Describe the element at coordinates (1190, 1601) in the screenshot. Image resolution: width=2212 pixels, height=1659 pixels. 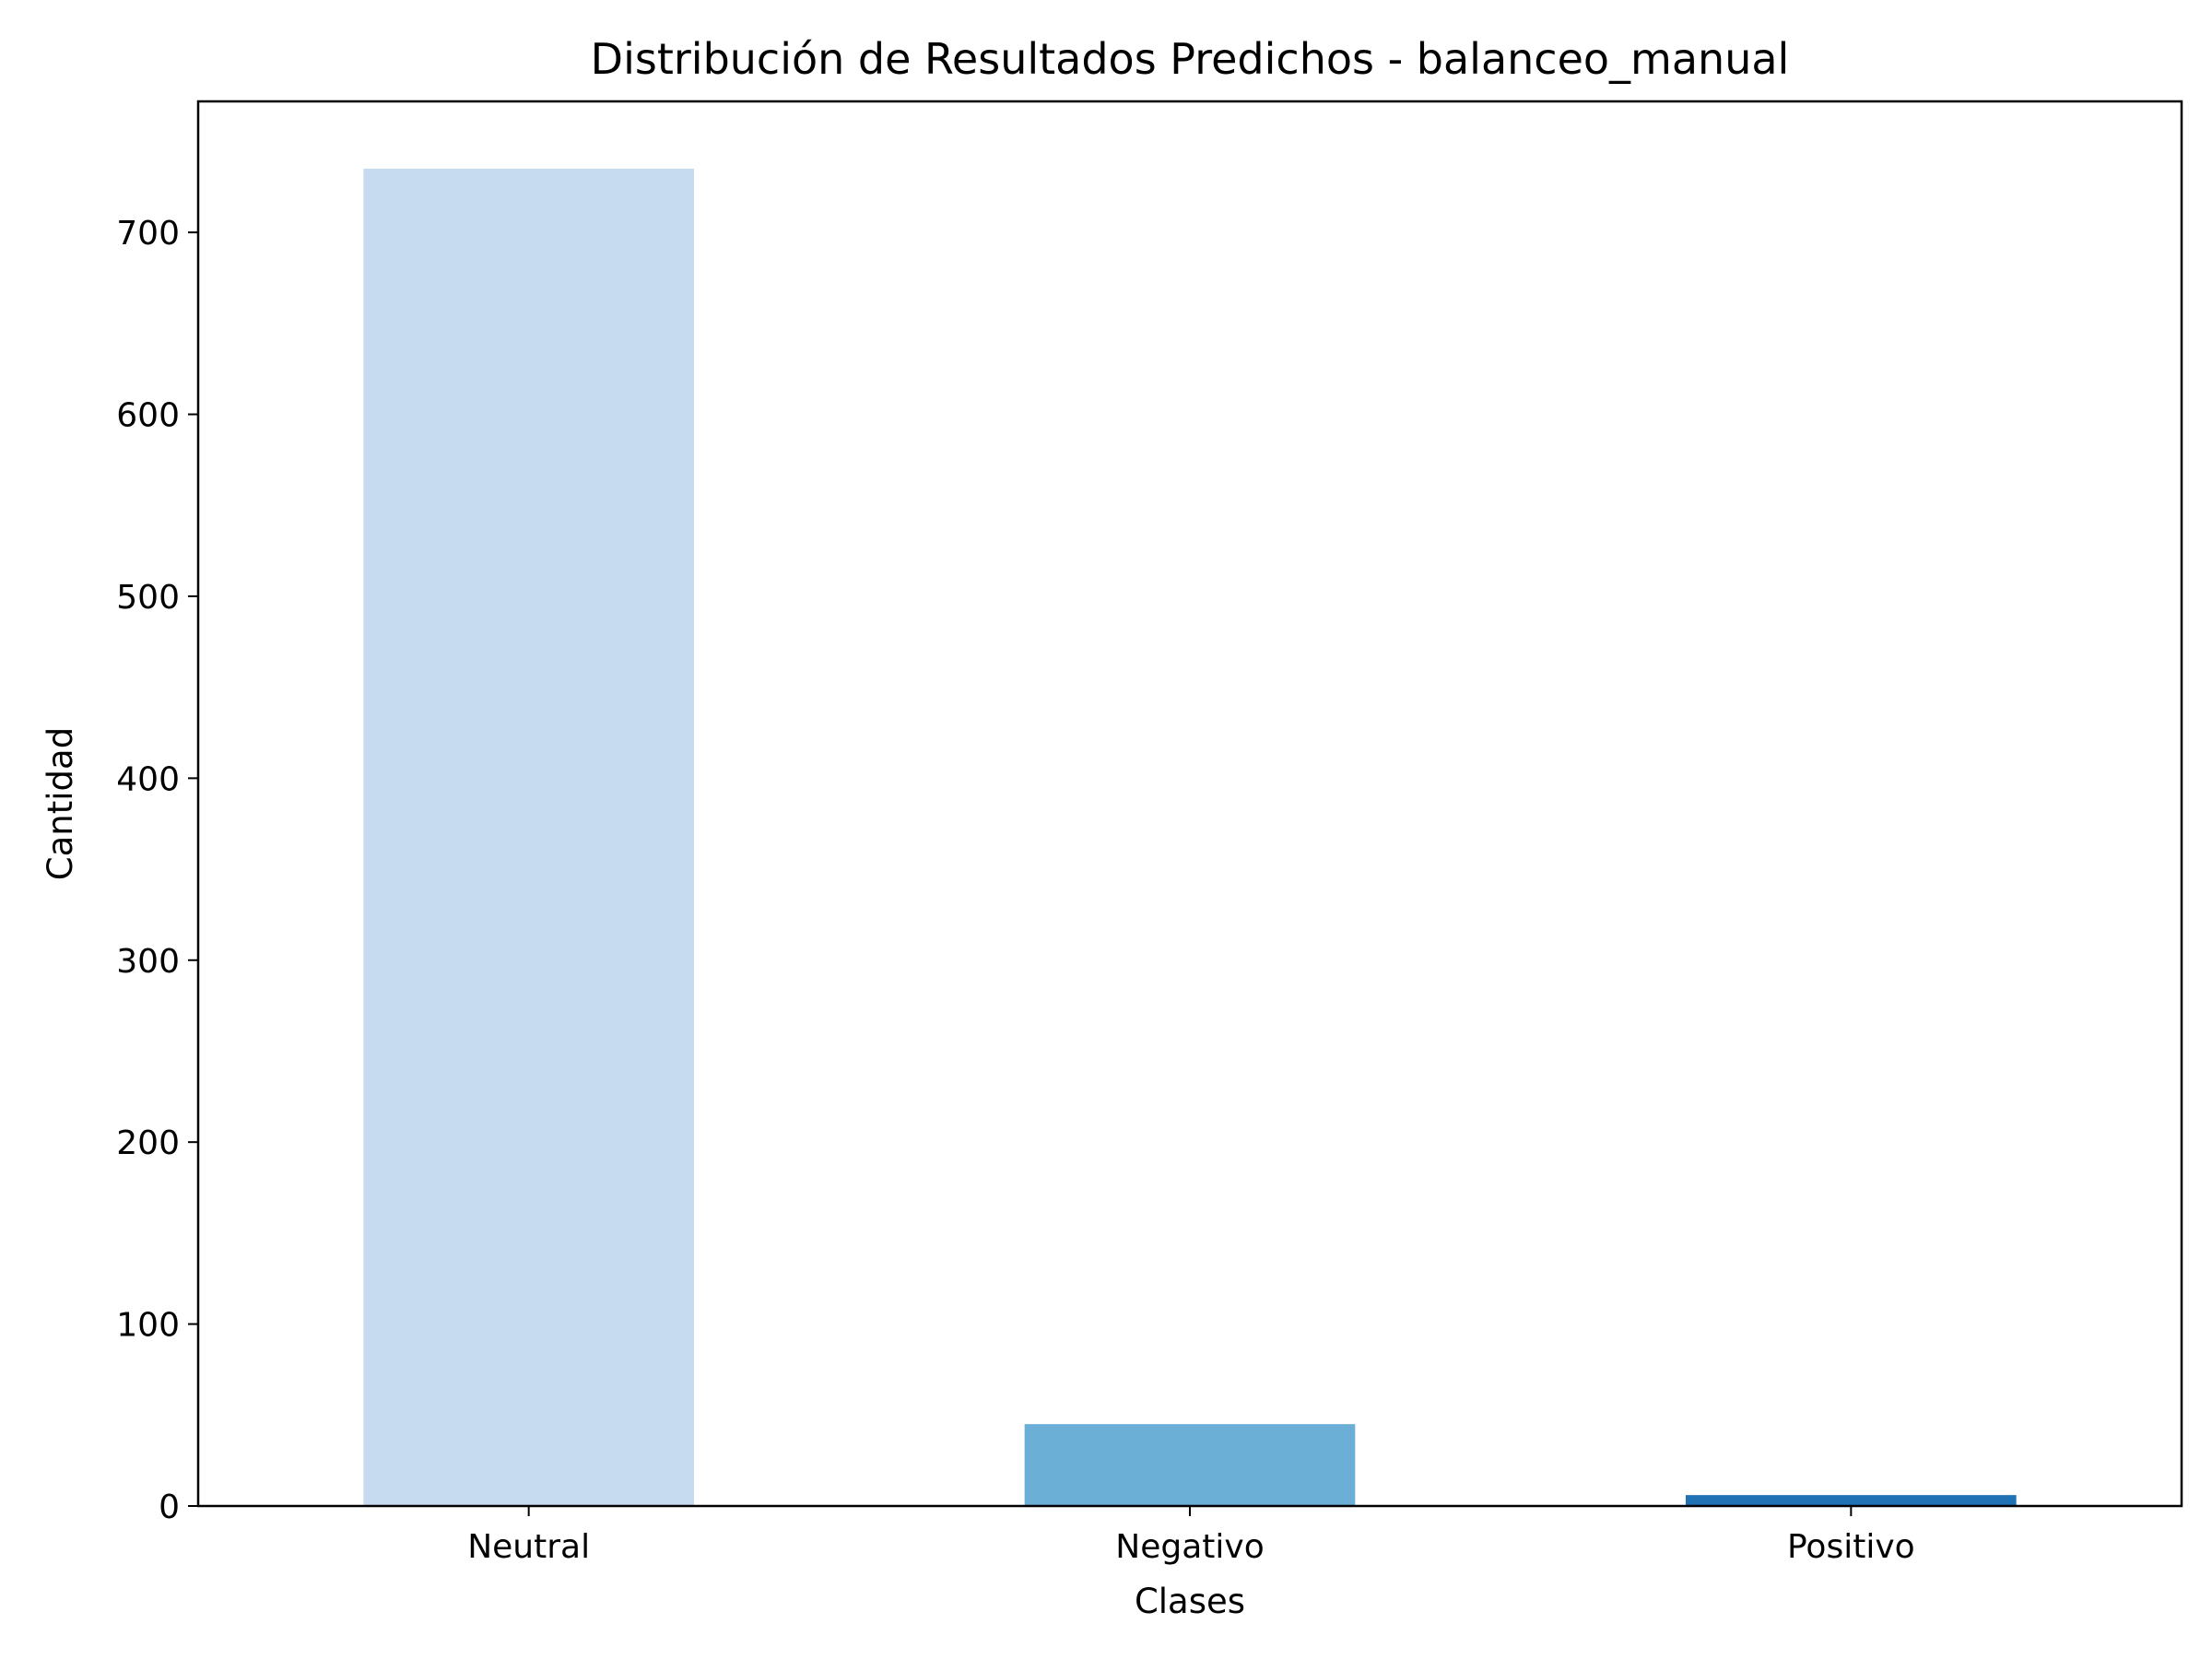
I see `x-axis-label: Clases` at that location.